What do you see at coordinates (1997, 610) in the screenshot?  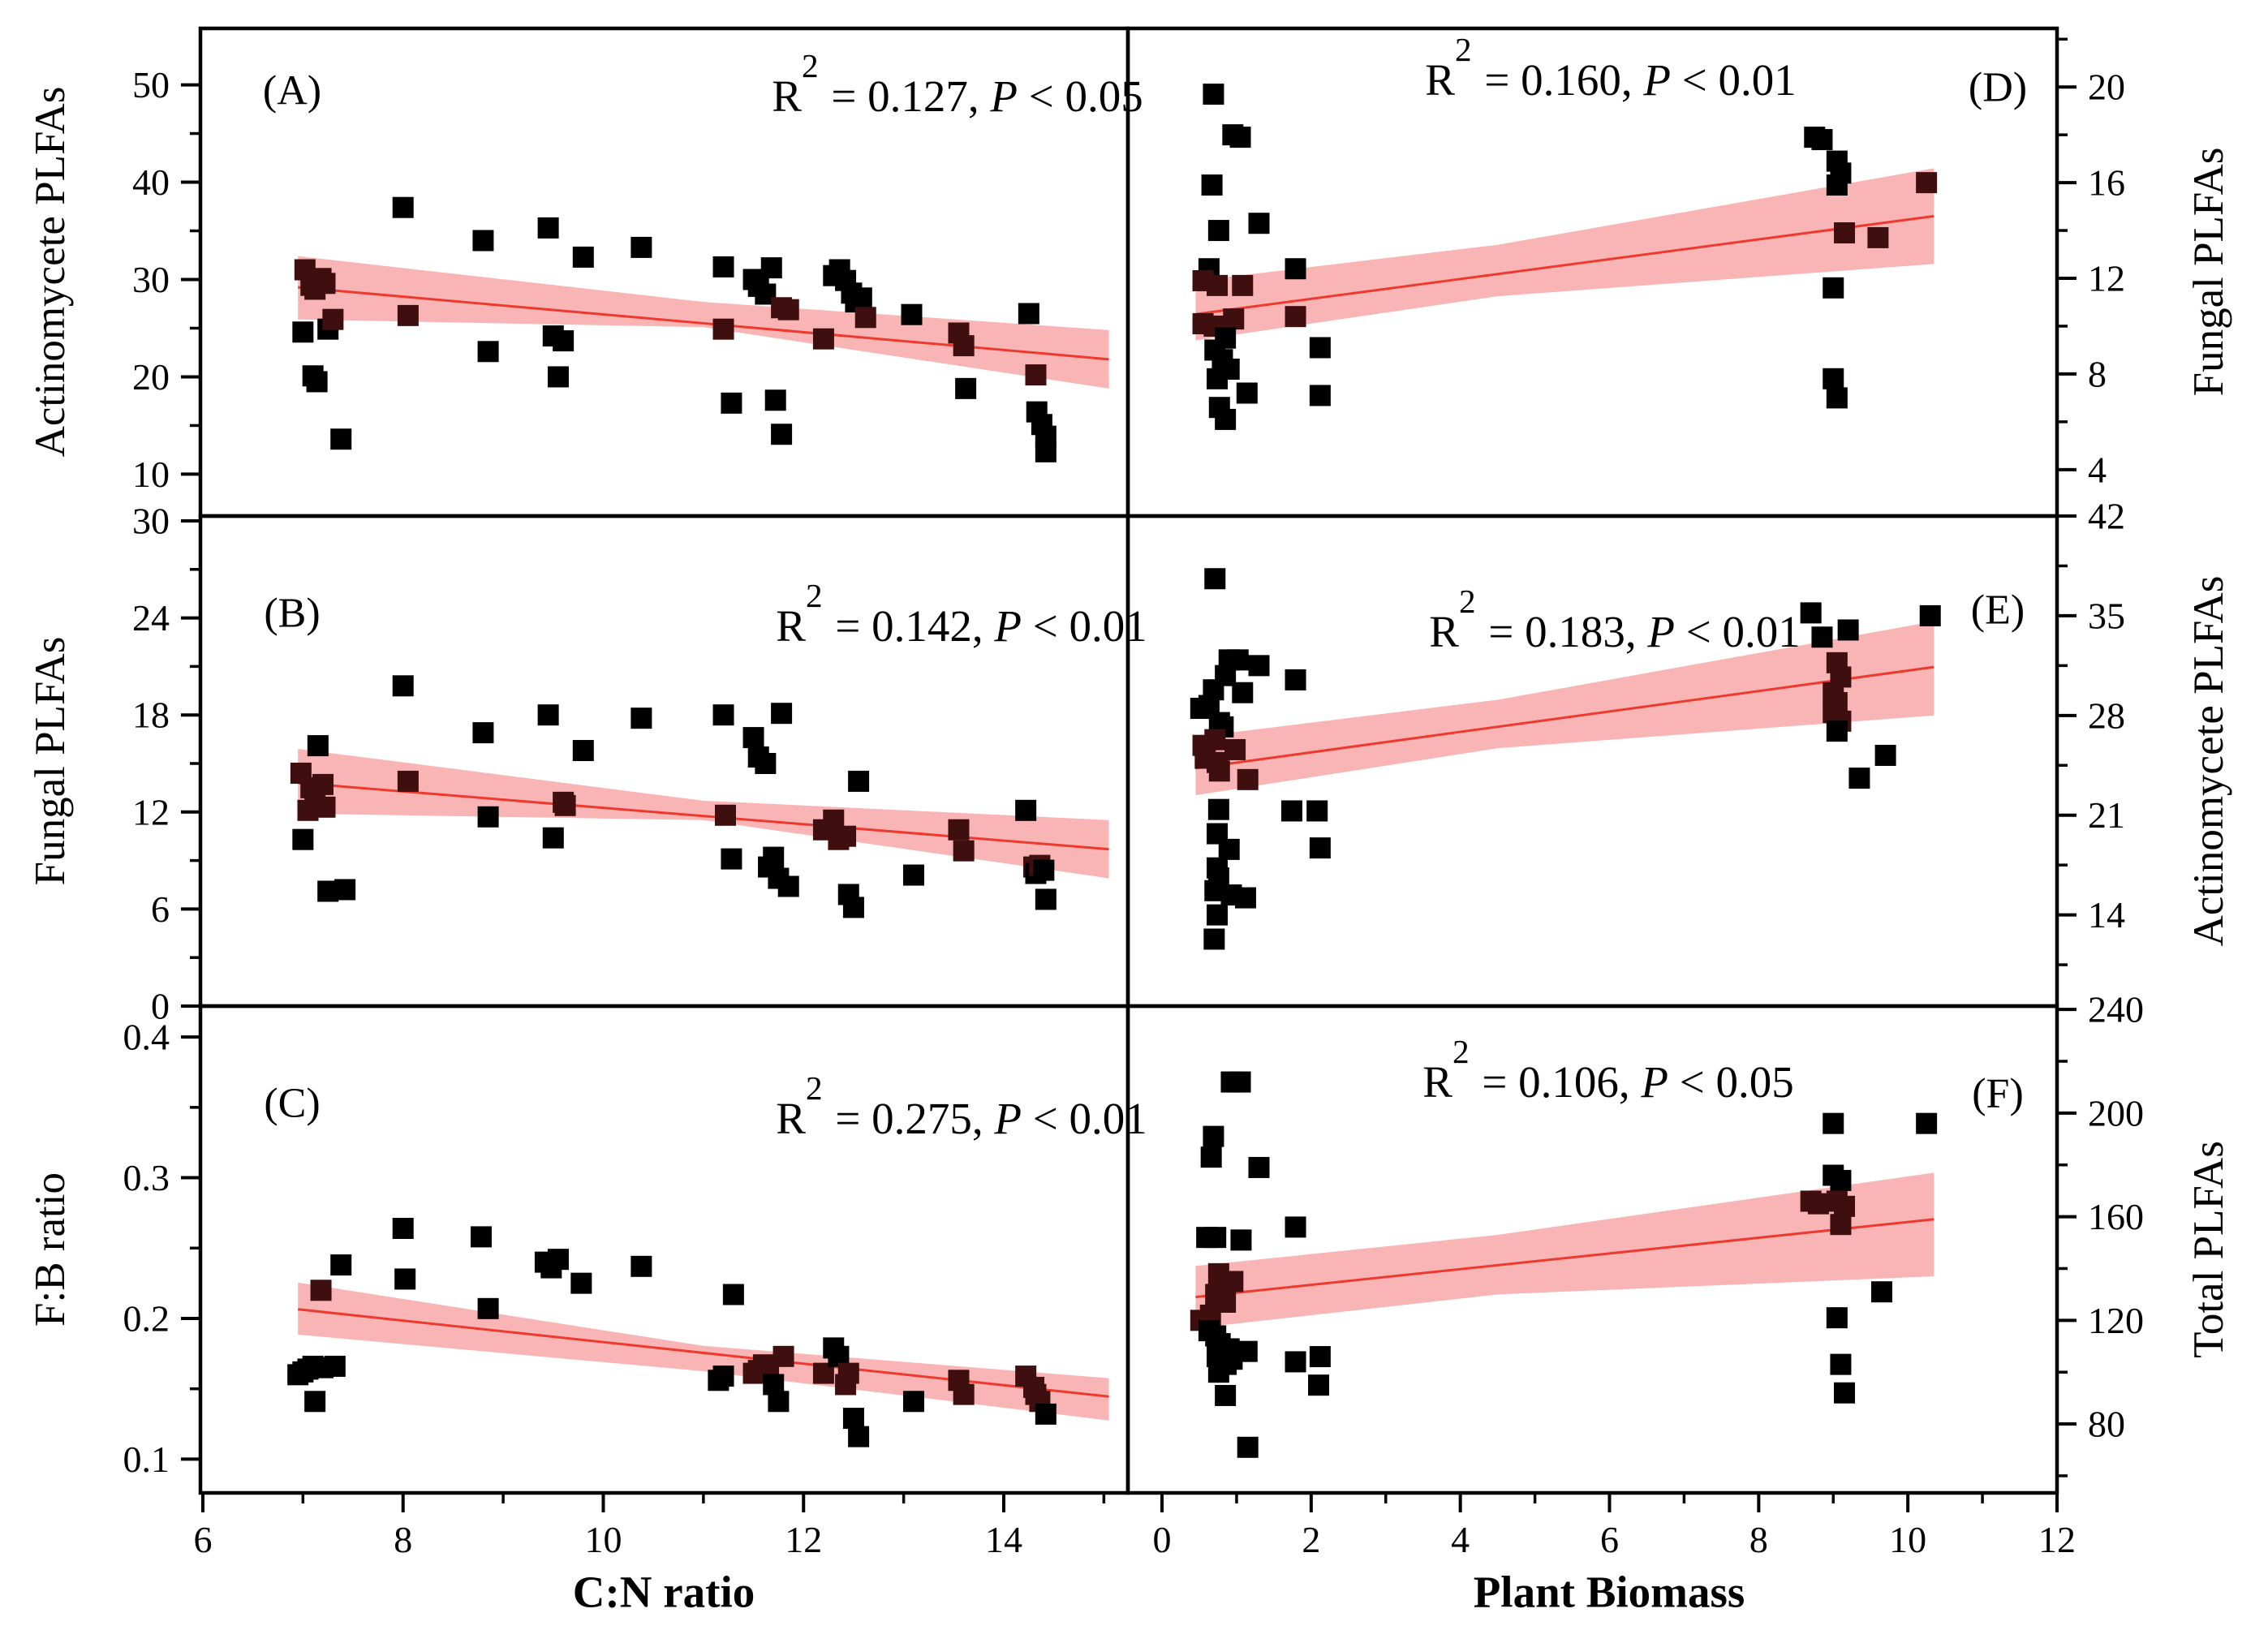 I see `panel-e-letter: (E)` at bounding box center [1997, 610].